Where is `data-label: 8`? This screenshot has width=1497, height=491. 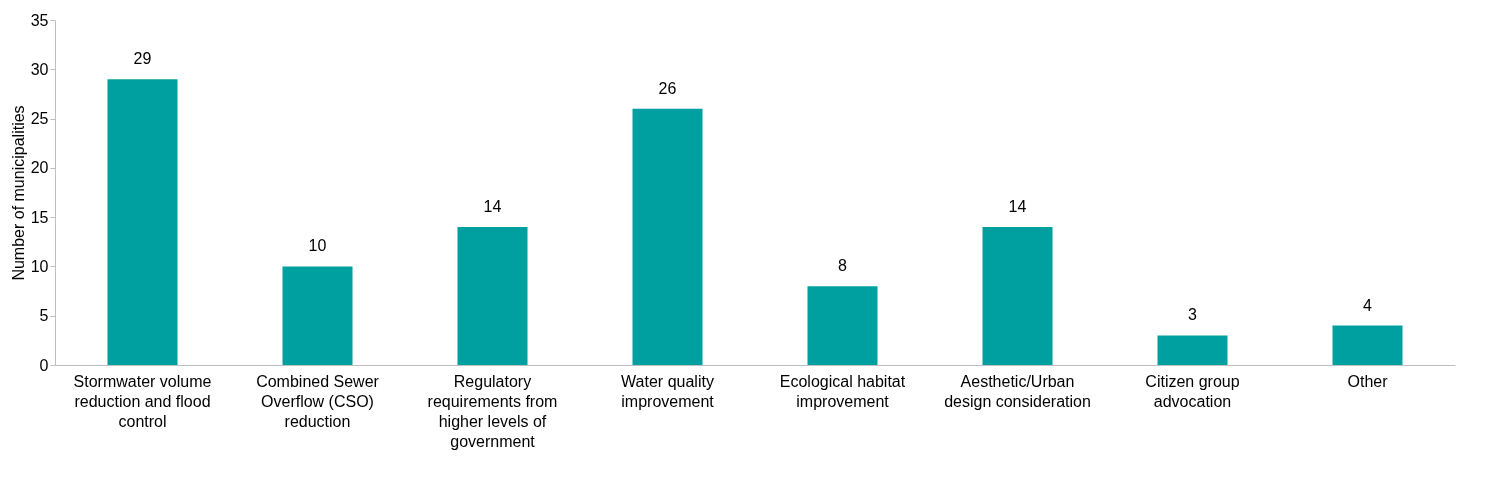
data-label: 8 is located at coordinates (843, 266).